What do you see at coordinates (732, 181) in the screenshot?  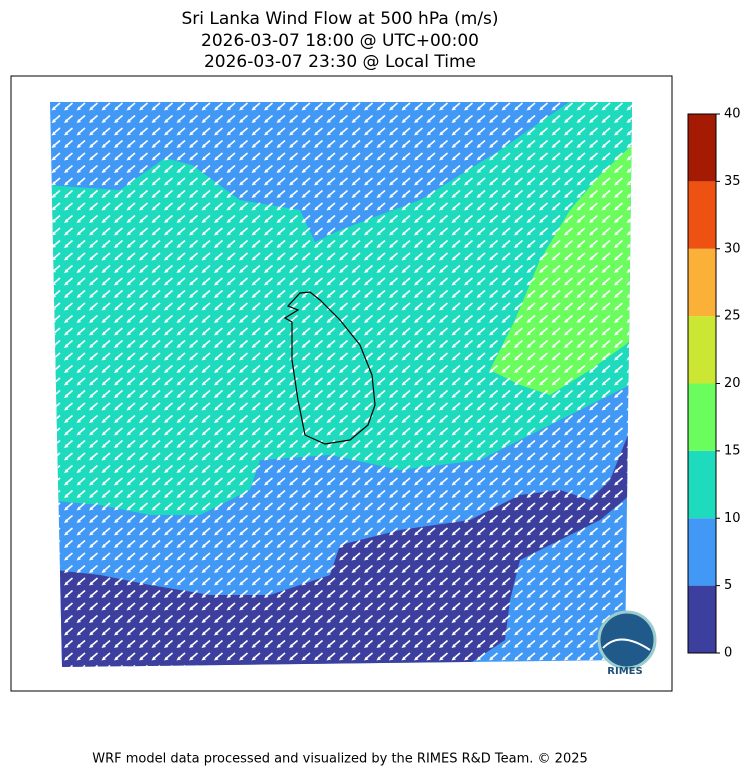 I see `colorbar-tick-label: 35` at bounding box center [732, 181].